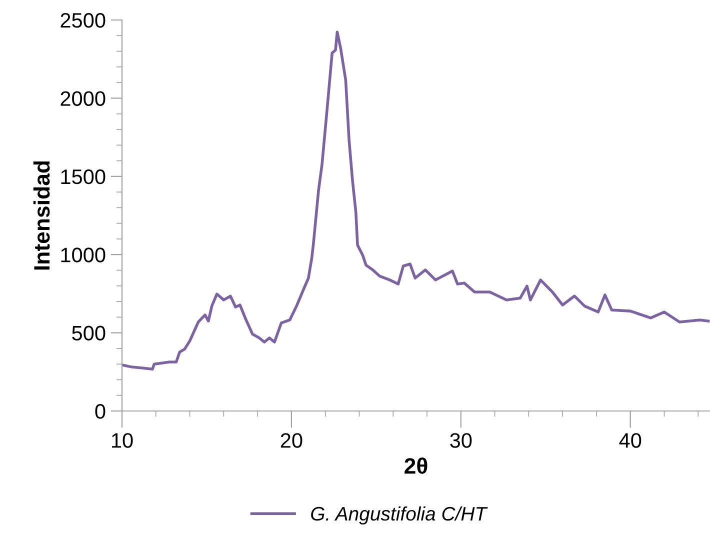 The image size is (710, 542). I want to click on y-tick-label: 1000, so click(83, 255).